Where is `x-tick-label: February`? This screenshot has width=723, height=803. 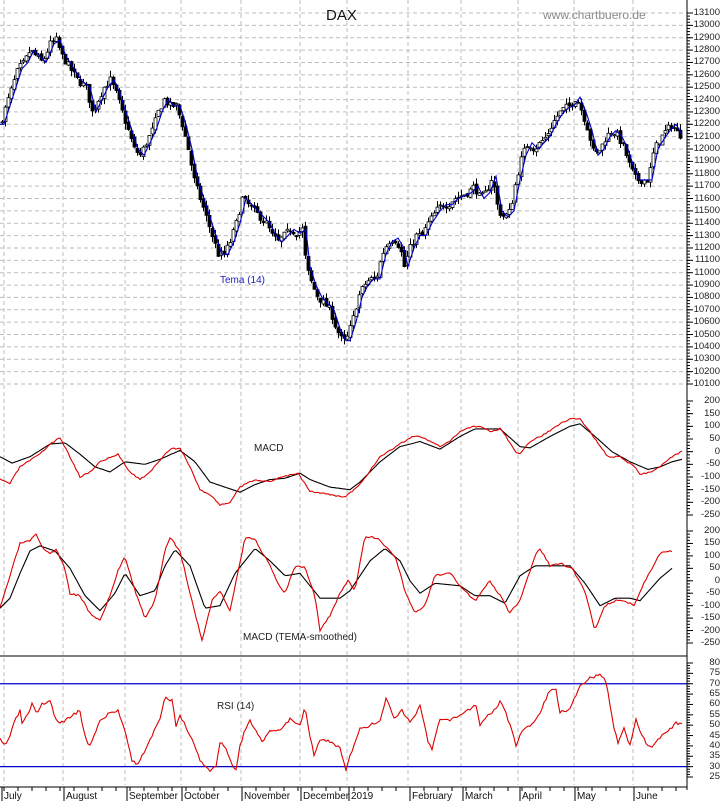
x-tick-label: February is located at coordinates (432, 796).